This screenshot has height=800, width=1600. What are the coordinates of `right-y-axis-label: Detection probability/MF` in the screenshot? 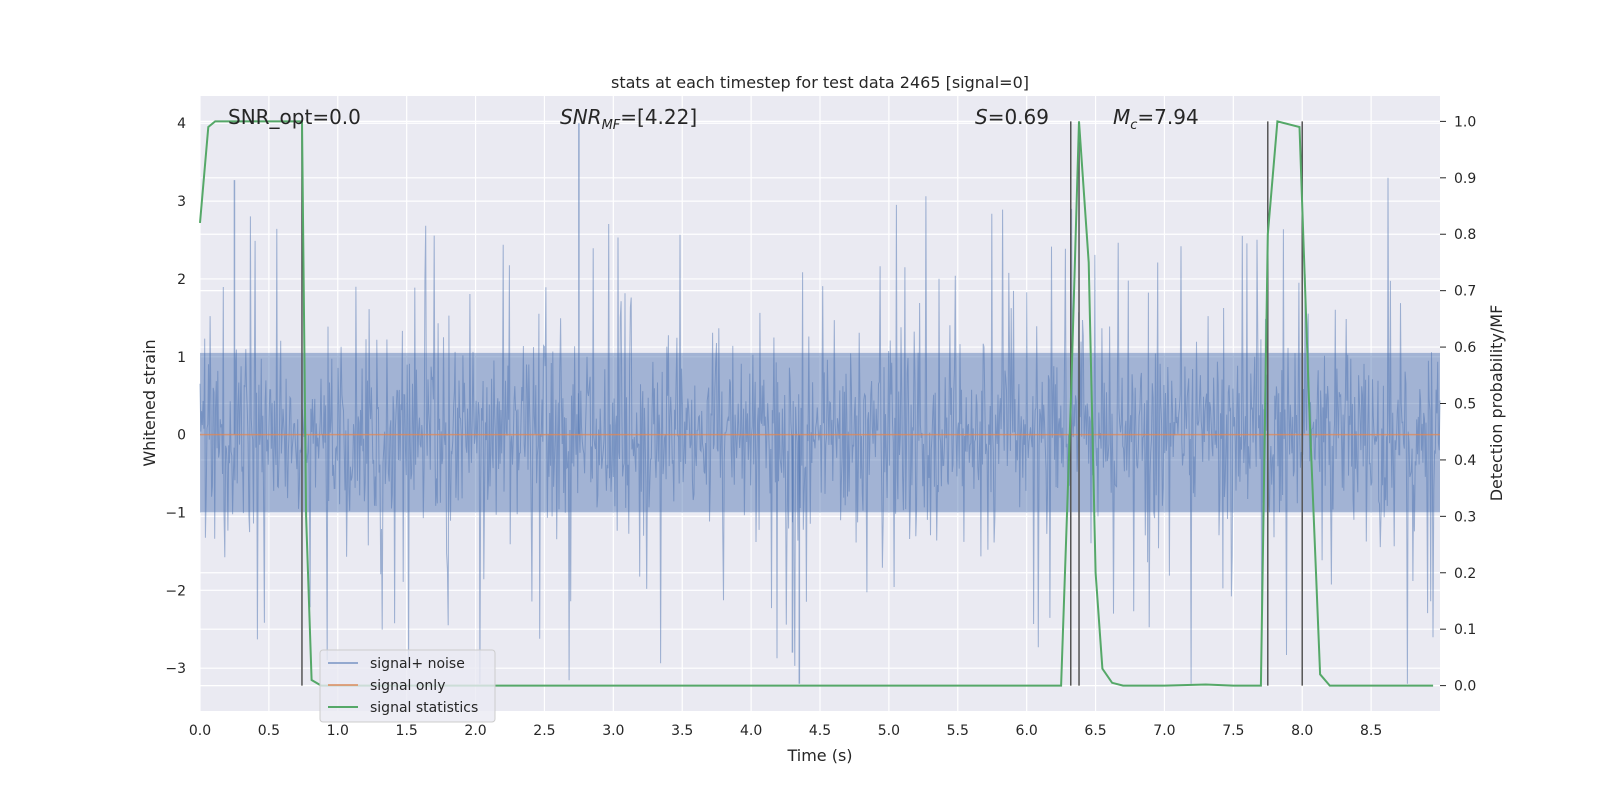 It's located at (1496, 403).